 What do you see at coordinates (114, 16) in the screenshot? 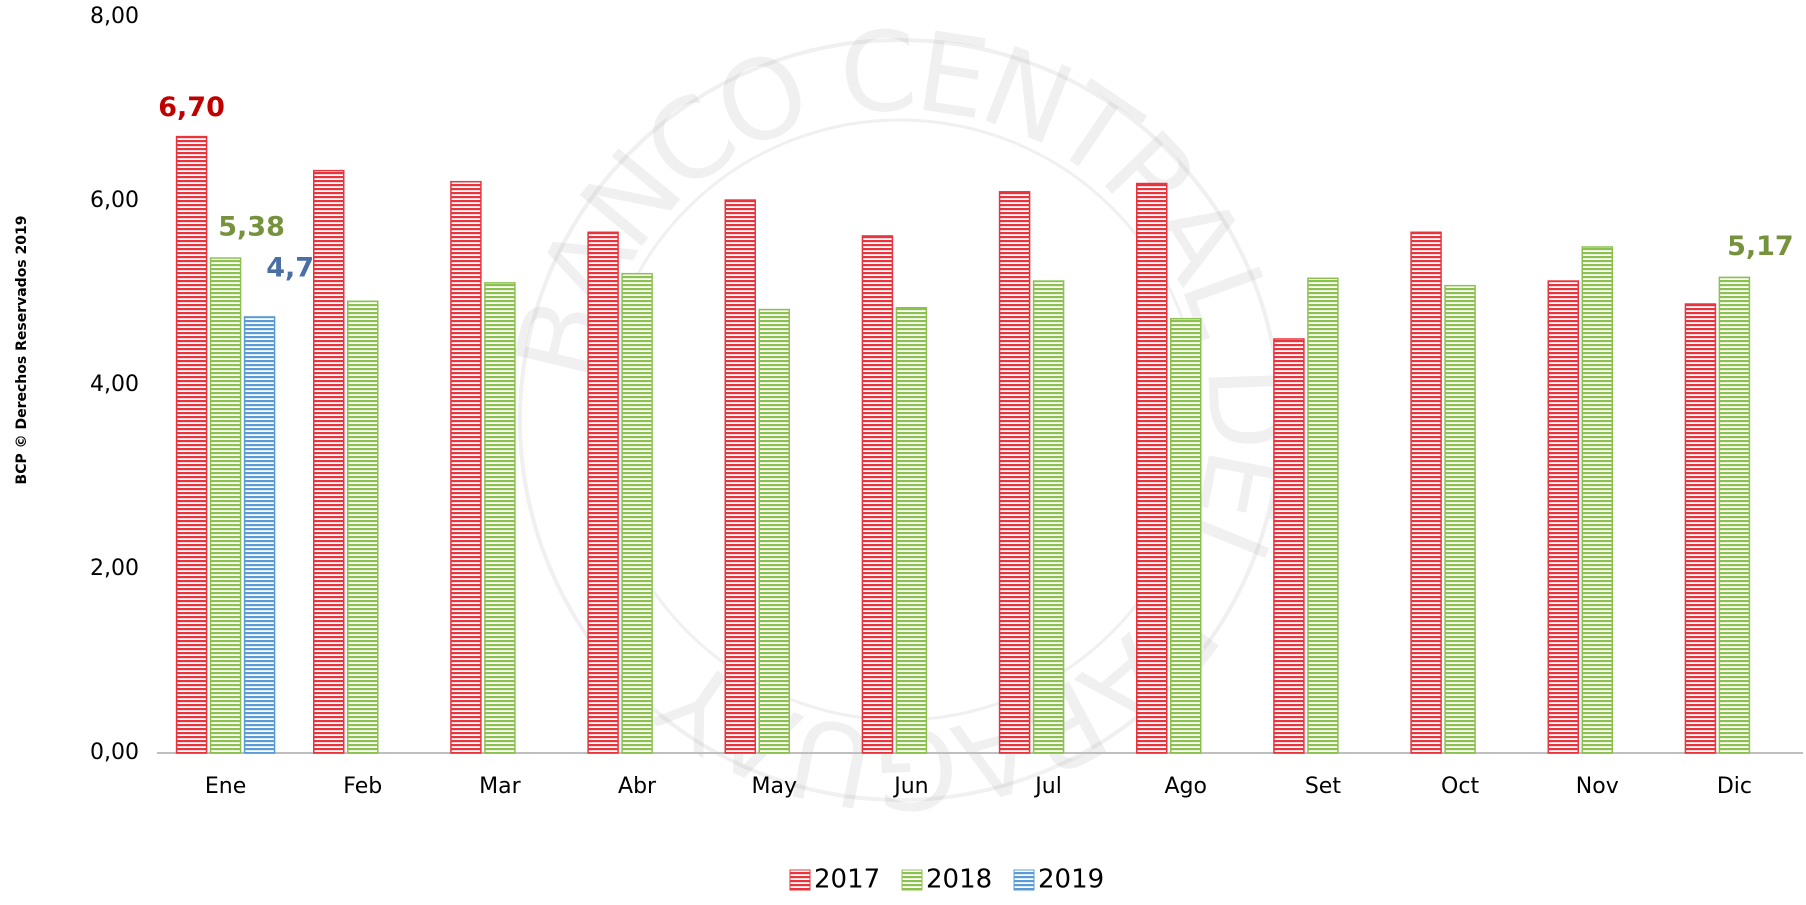
I see `y-tick-label: 8,00` at bounding box center [114, 16].